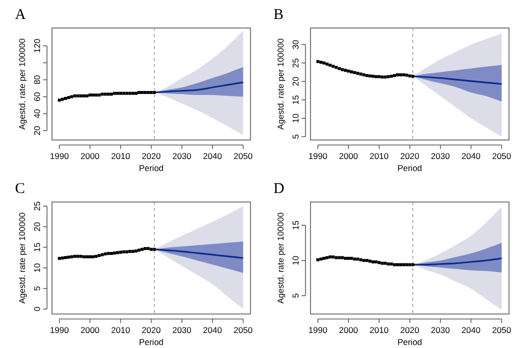 Image resolution: width=517 pixels, height=348 pixels. What do you see at coordinates (20, 189) in the screenshot?
I see `chart-title: C` at bounding box center [20, 189].